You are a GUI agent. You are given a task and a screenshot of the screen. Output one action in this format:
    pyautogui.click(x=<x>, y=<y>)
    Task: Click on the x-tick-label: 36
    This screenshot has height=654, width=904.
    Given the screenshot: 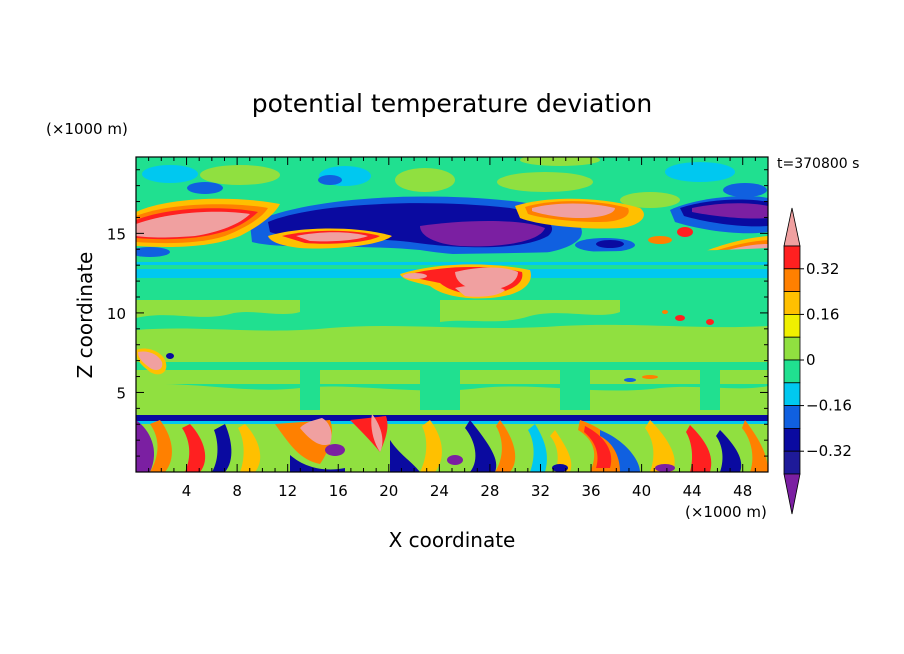 What is the action you would take?
    pyautogui.click(x=590, y=491)
    